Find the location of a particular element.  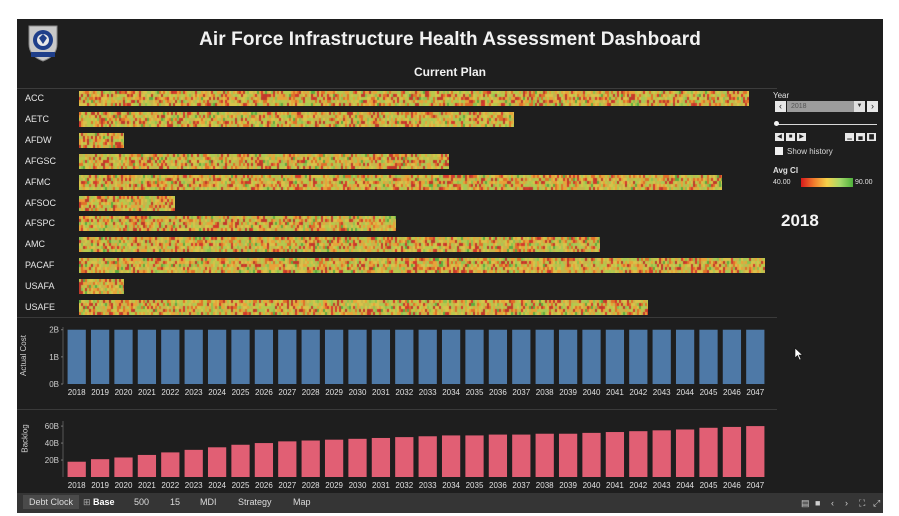

next-year-button: › is located at coordinates (872, 106).